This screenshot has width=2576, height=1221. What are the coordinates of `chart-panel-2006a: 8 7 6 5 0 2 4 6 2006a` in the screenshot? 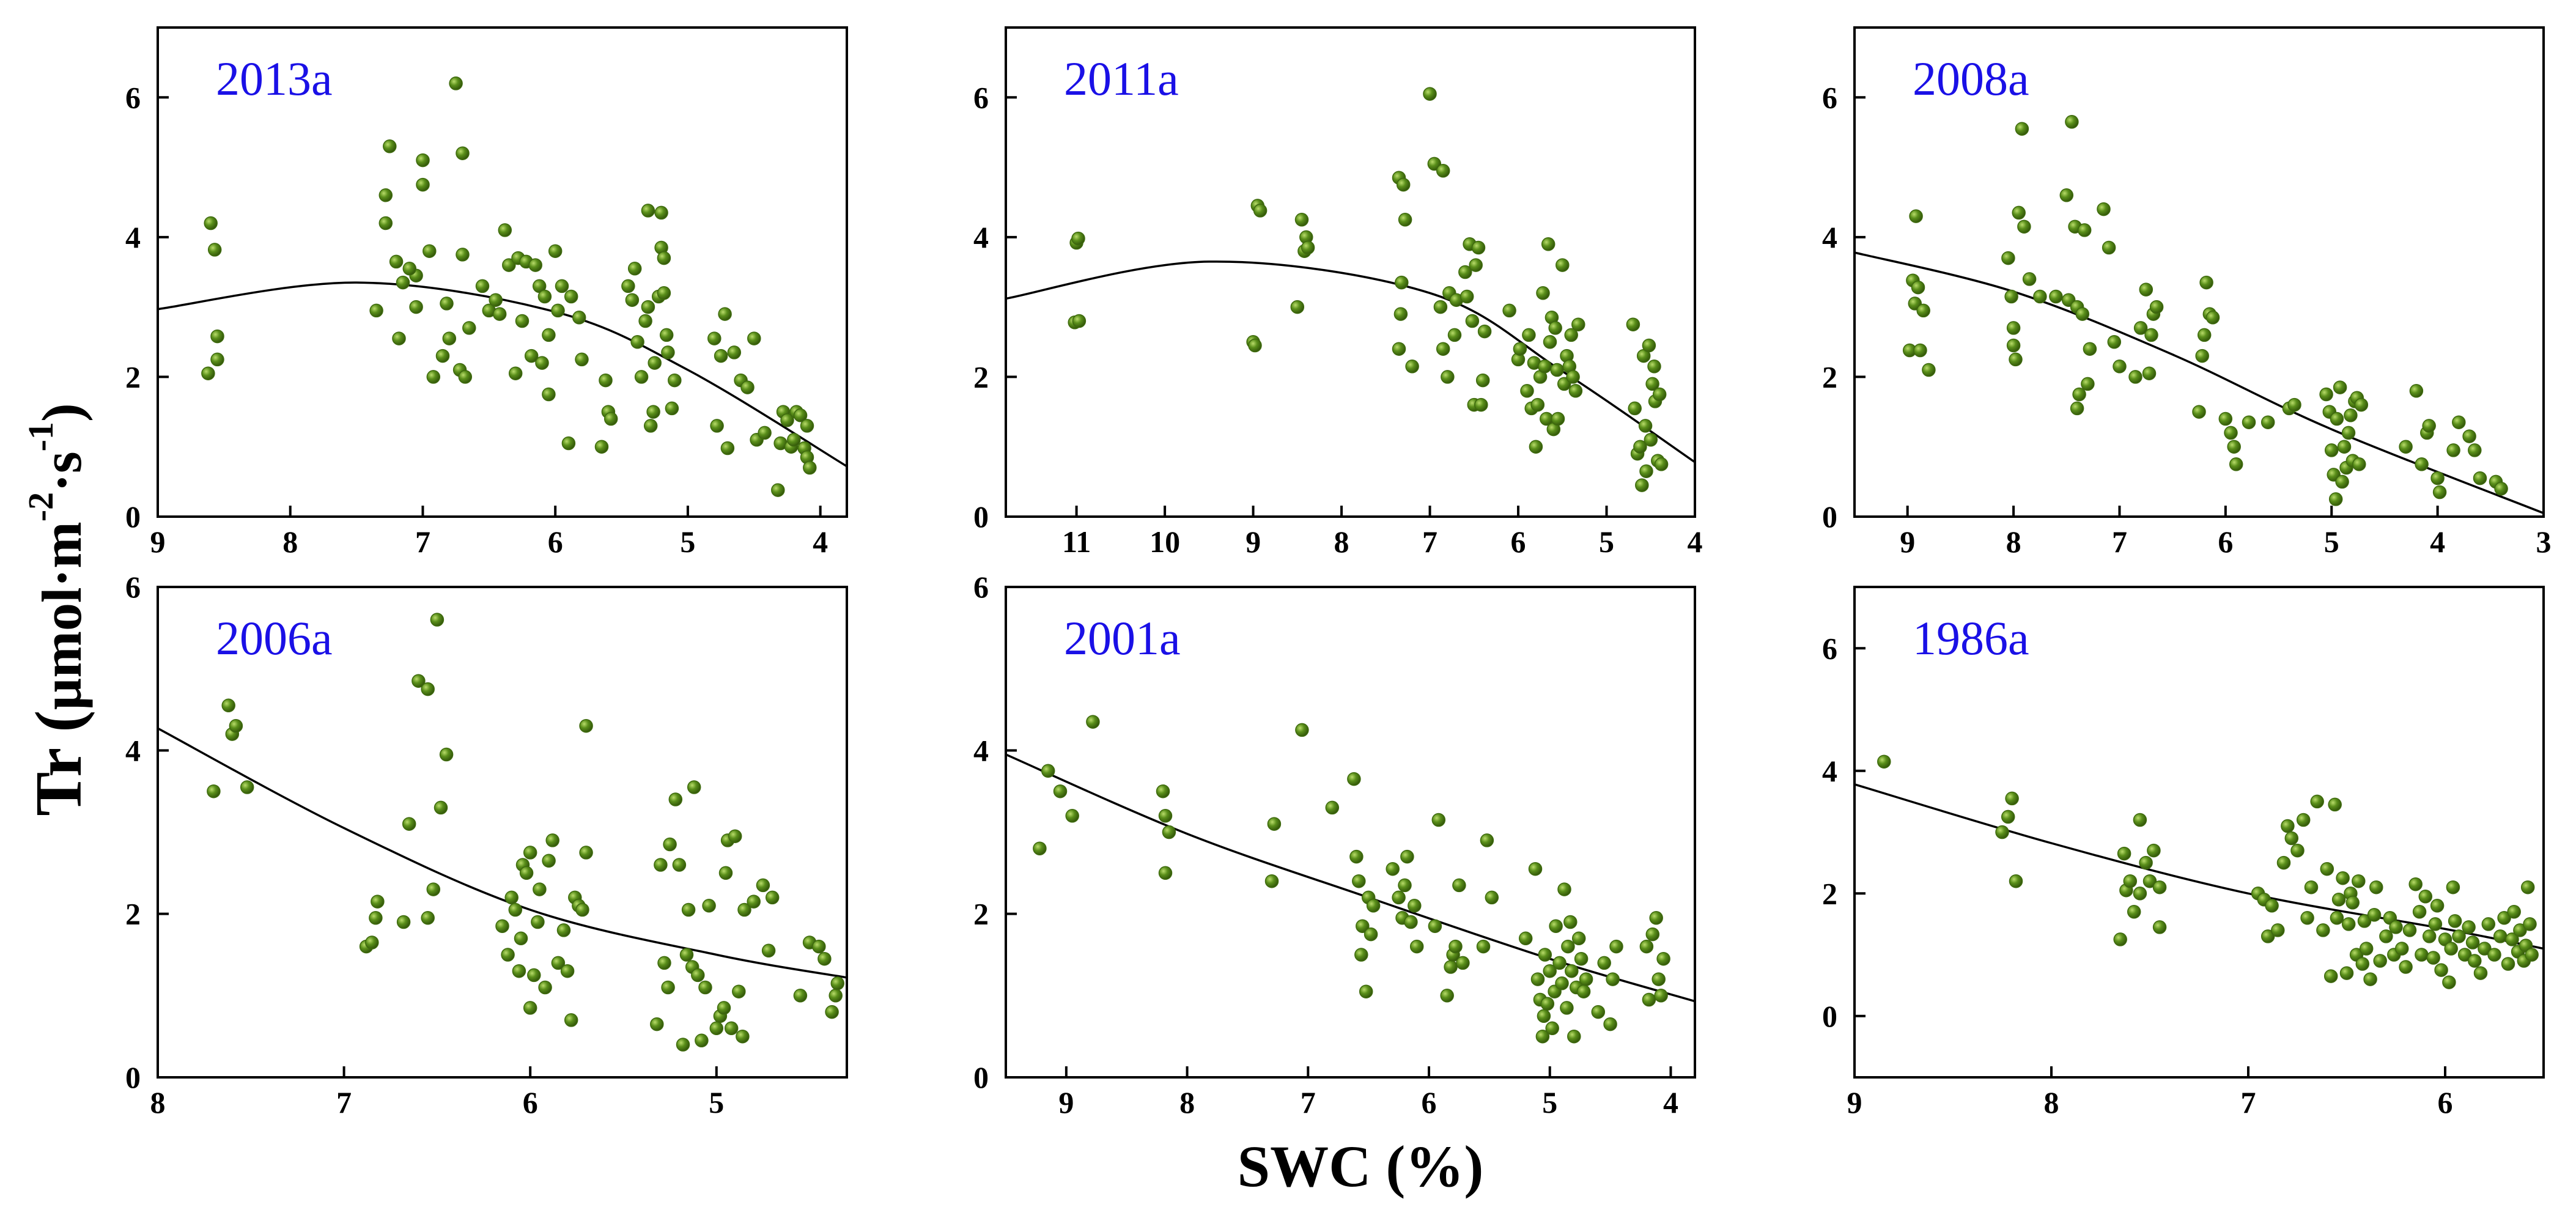 It's located at (486, 845).